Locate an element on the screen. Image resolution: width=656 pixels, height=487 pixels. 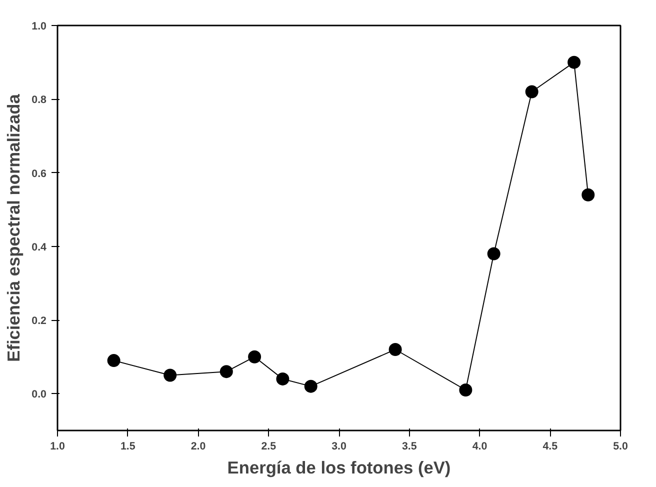
x-tick-label: 2.5 is located at coordinates (268, 446).